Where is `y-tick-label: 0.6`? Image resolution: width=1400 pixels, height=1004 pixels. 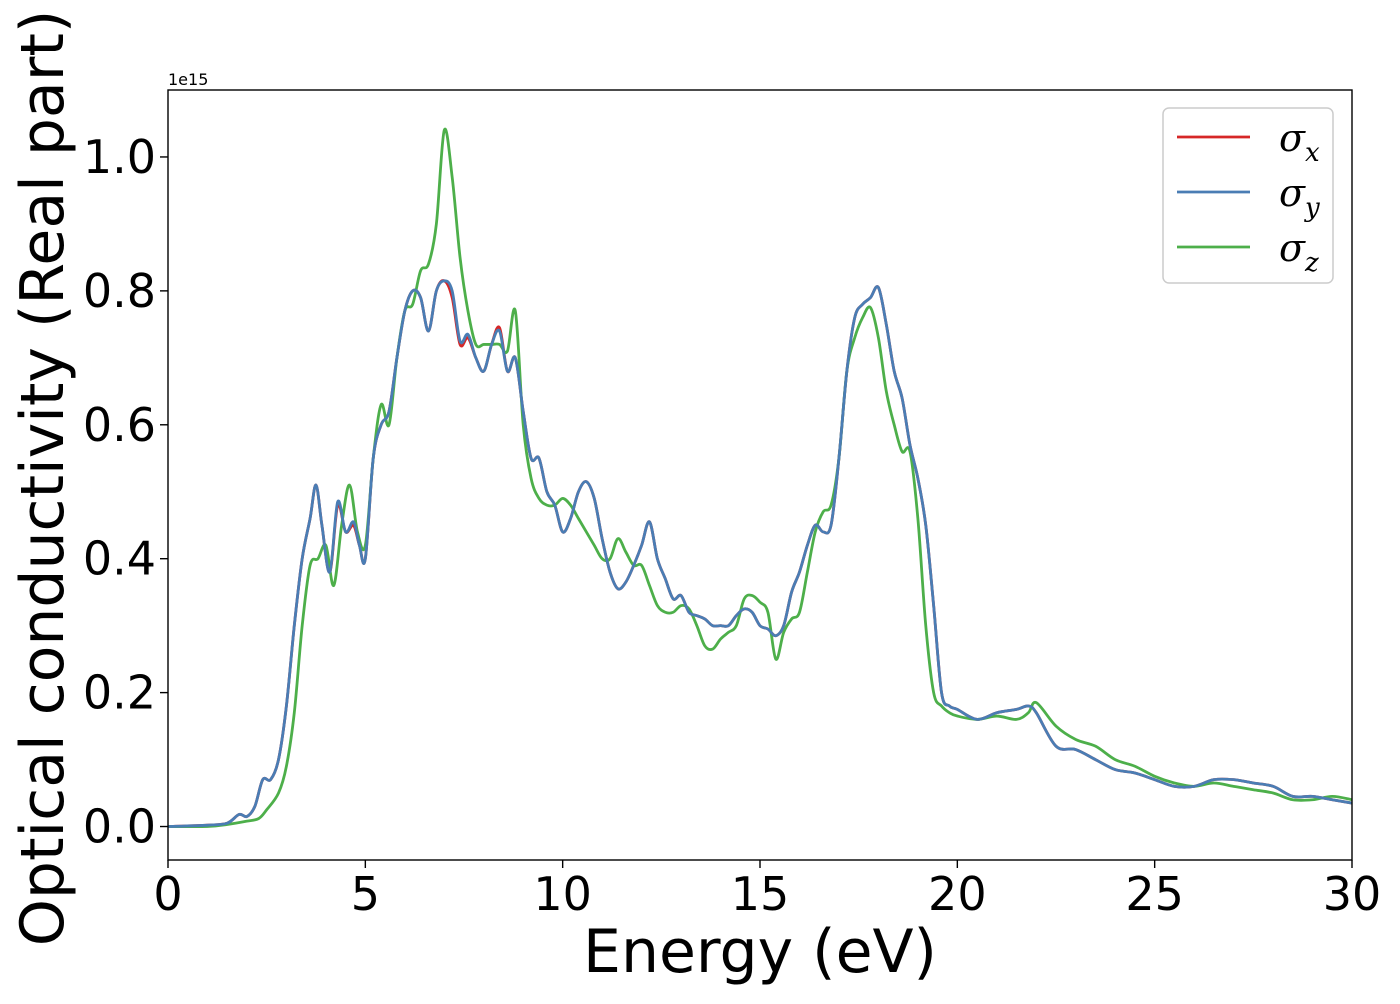
y-tick-label: 0.6 is located at coordinates (119, 425).